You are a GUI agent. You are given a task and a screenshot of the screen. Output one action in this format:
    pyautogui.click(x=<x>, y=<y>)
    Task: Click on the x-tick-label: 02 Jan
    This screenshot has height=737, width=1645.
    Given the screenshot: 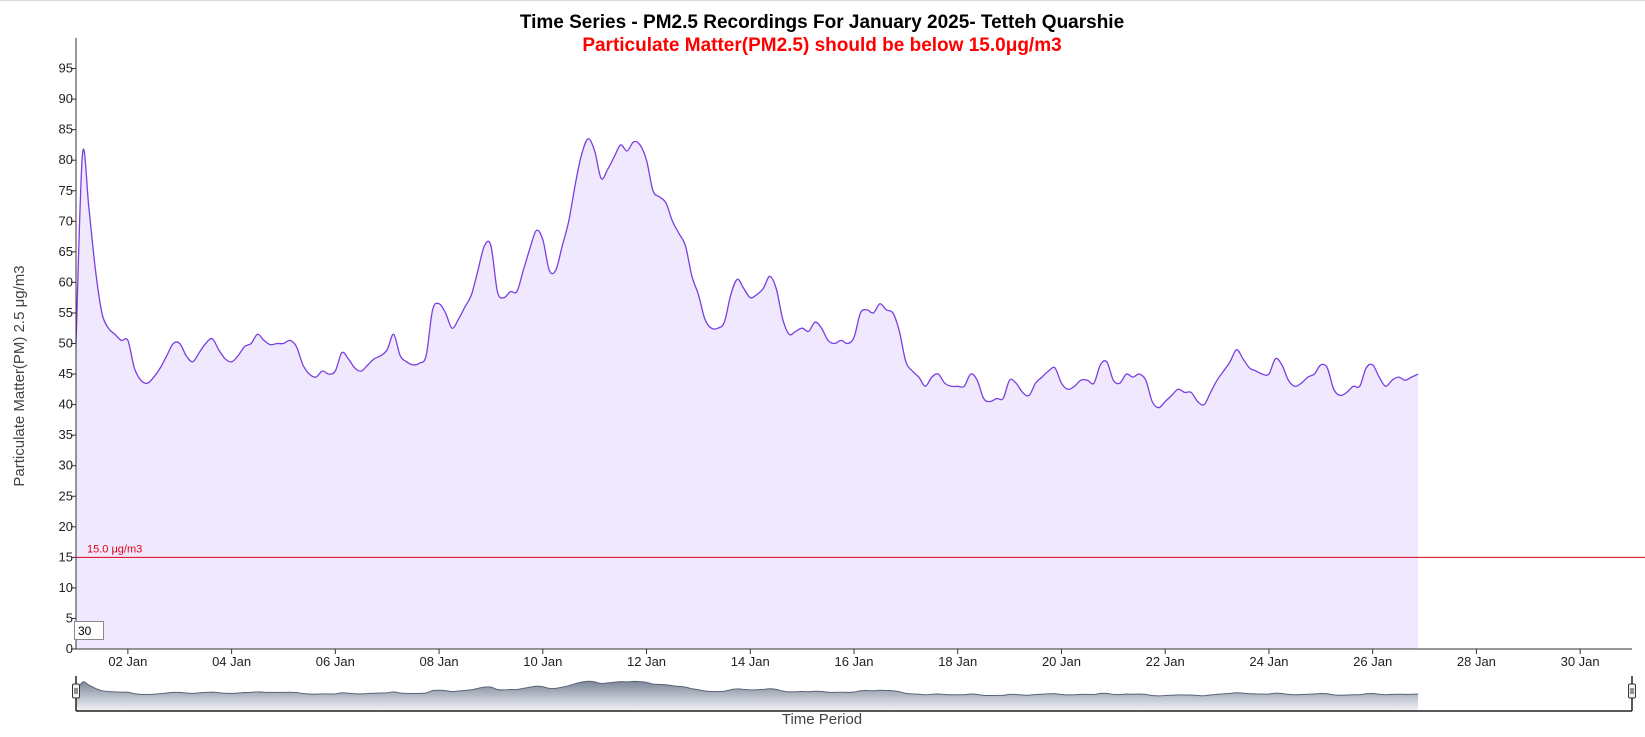 What is the action you would take?
    pyautogui.click(x=127, y=661)
    